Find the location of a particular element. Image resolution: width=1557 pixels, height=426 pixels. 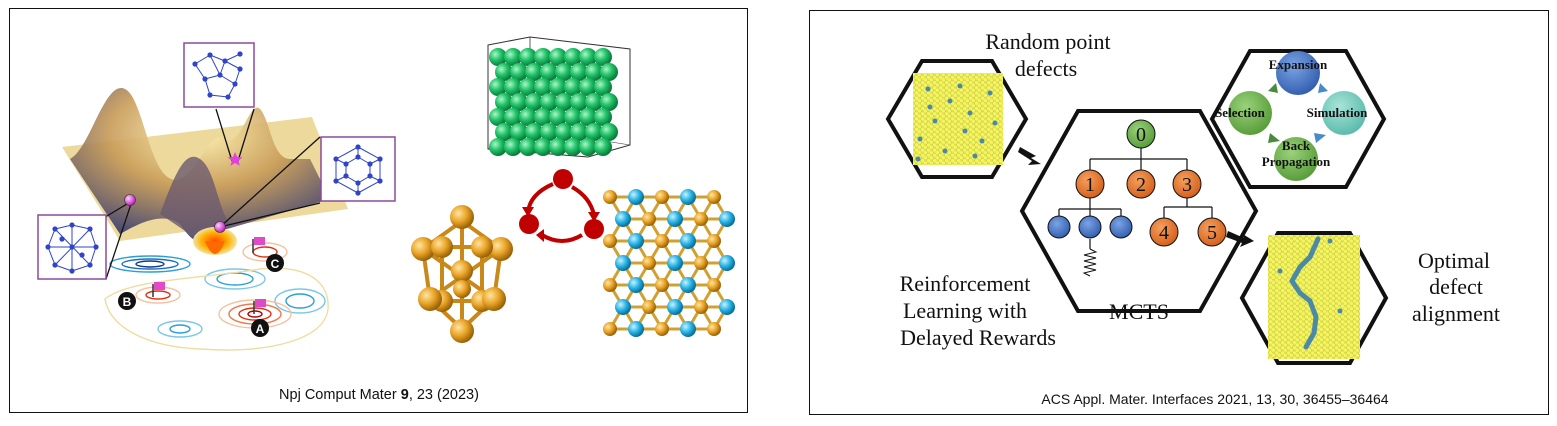

label-alignment: alignment is located at coordinates (1456, 313).